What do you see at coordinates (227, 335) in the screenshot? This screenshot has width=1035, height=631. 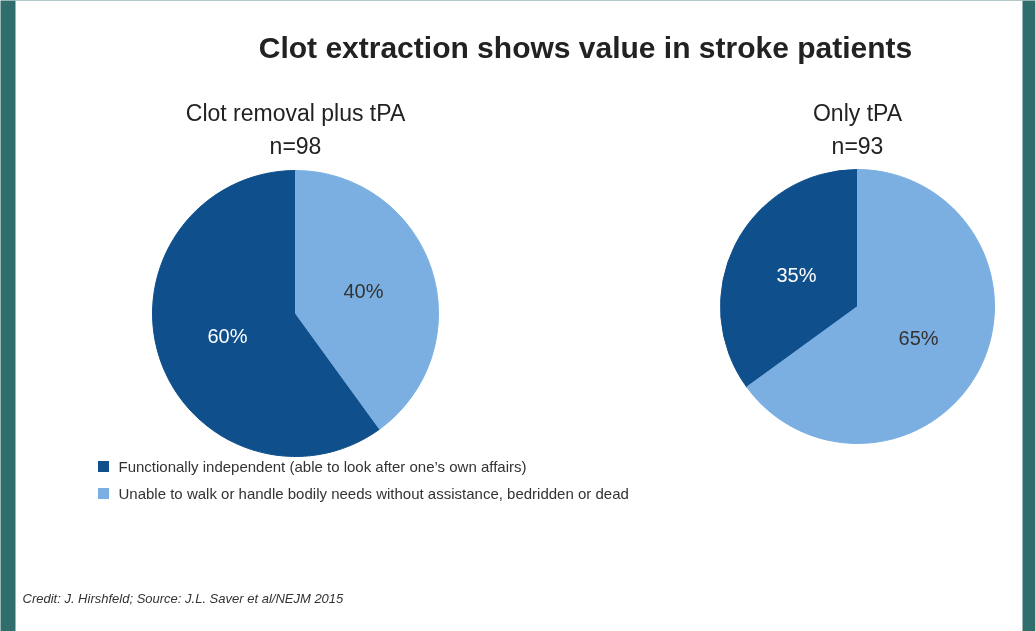 I see `data-label: 60%` at bounding box center [227, 335].